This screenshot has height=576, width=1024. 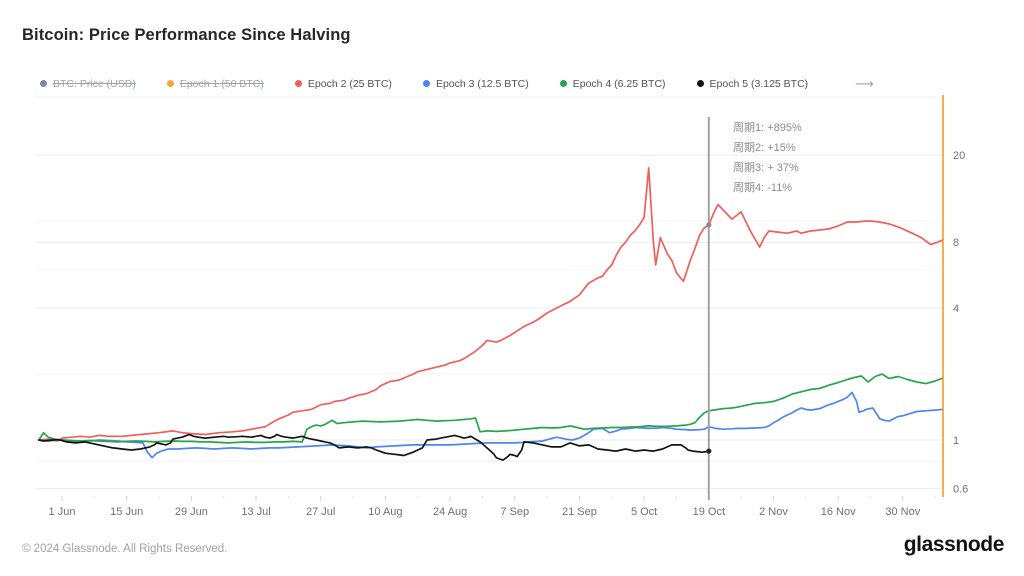 I want to click on x-axis-label: 27 Jul, so click(x=320, y=512).